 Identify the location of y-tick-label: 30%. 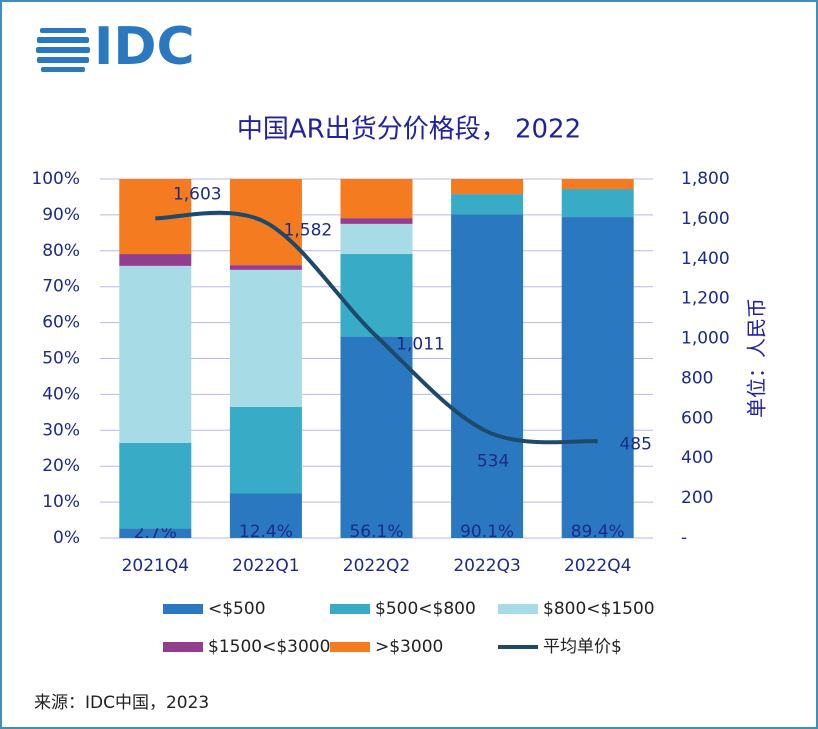
(61, 430).